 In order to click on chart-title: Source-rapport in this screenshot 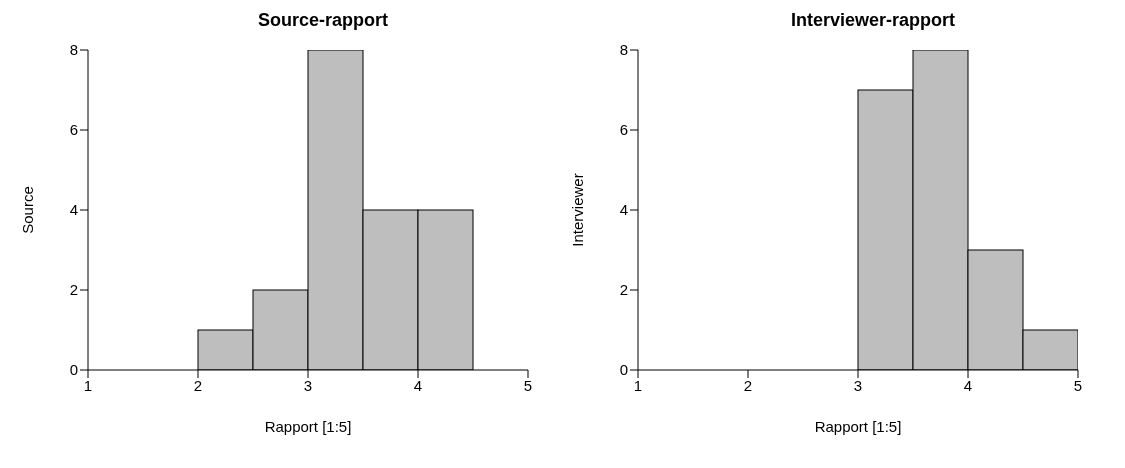, I will do `click(323, 20)`.